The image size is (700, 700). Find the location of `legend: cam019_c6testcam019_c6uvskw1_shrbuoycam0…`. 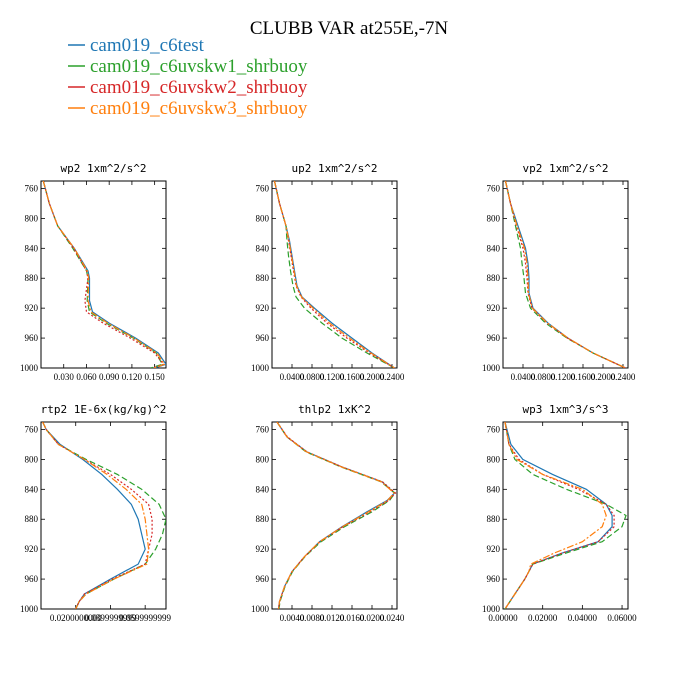

legend: cam019_c6testcam019_c6uvskw1_shrbuoycam0… is located at coordinates (188, 77).